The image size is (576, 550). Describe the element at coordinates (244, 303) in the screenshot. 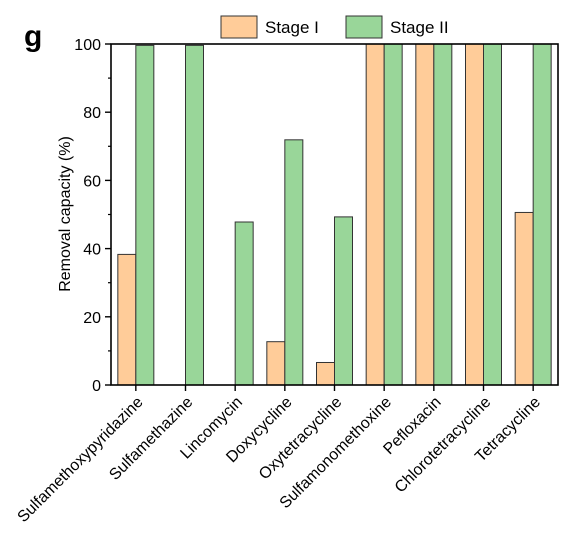

I see `bar-stage-ii-lincomycin` at that location.